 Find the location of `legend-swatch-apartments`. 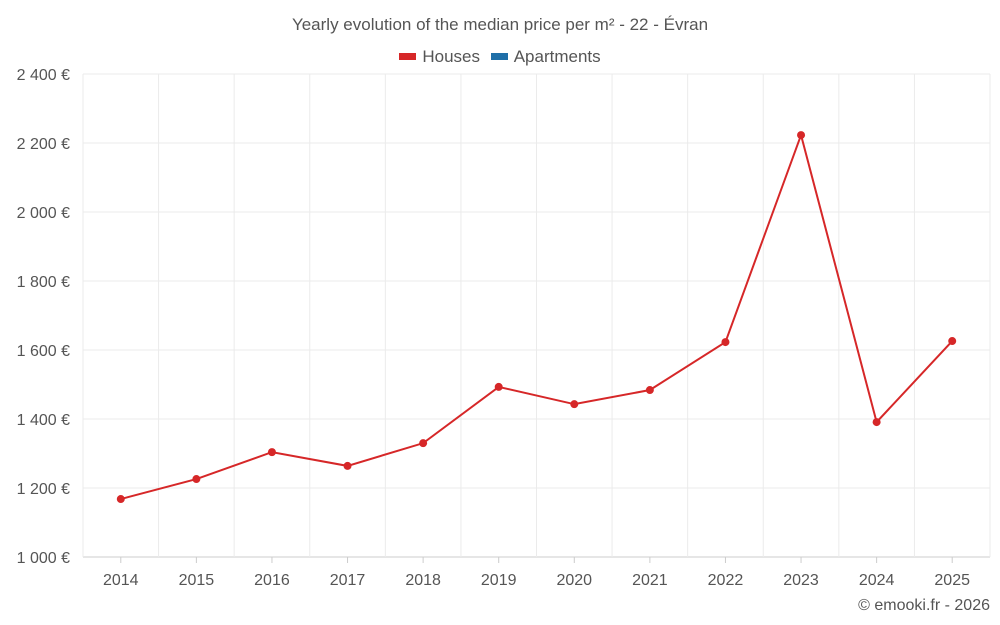

legend-swatch-apartments is located at coordinates (499, 56).